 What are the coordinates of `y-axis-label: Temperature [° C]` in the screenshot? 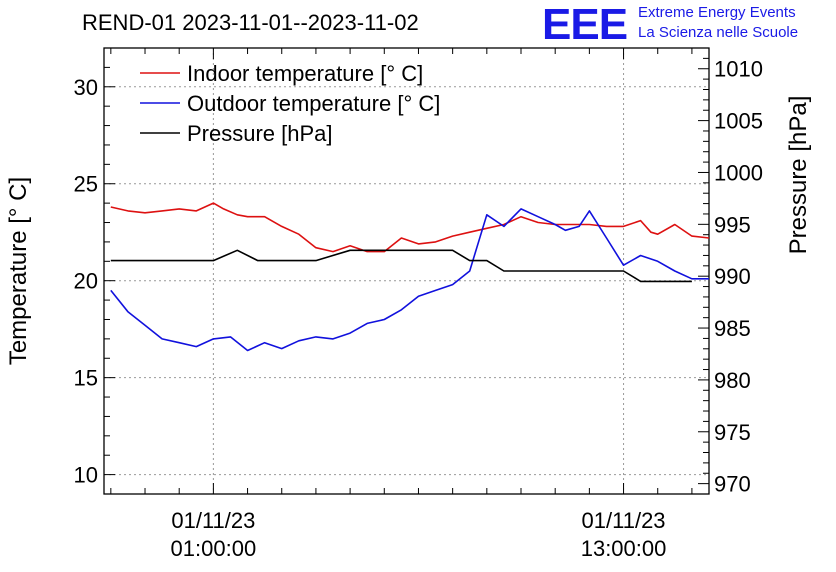 It's located at (18, 271).